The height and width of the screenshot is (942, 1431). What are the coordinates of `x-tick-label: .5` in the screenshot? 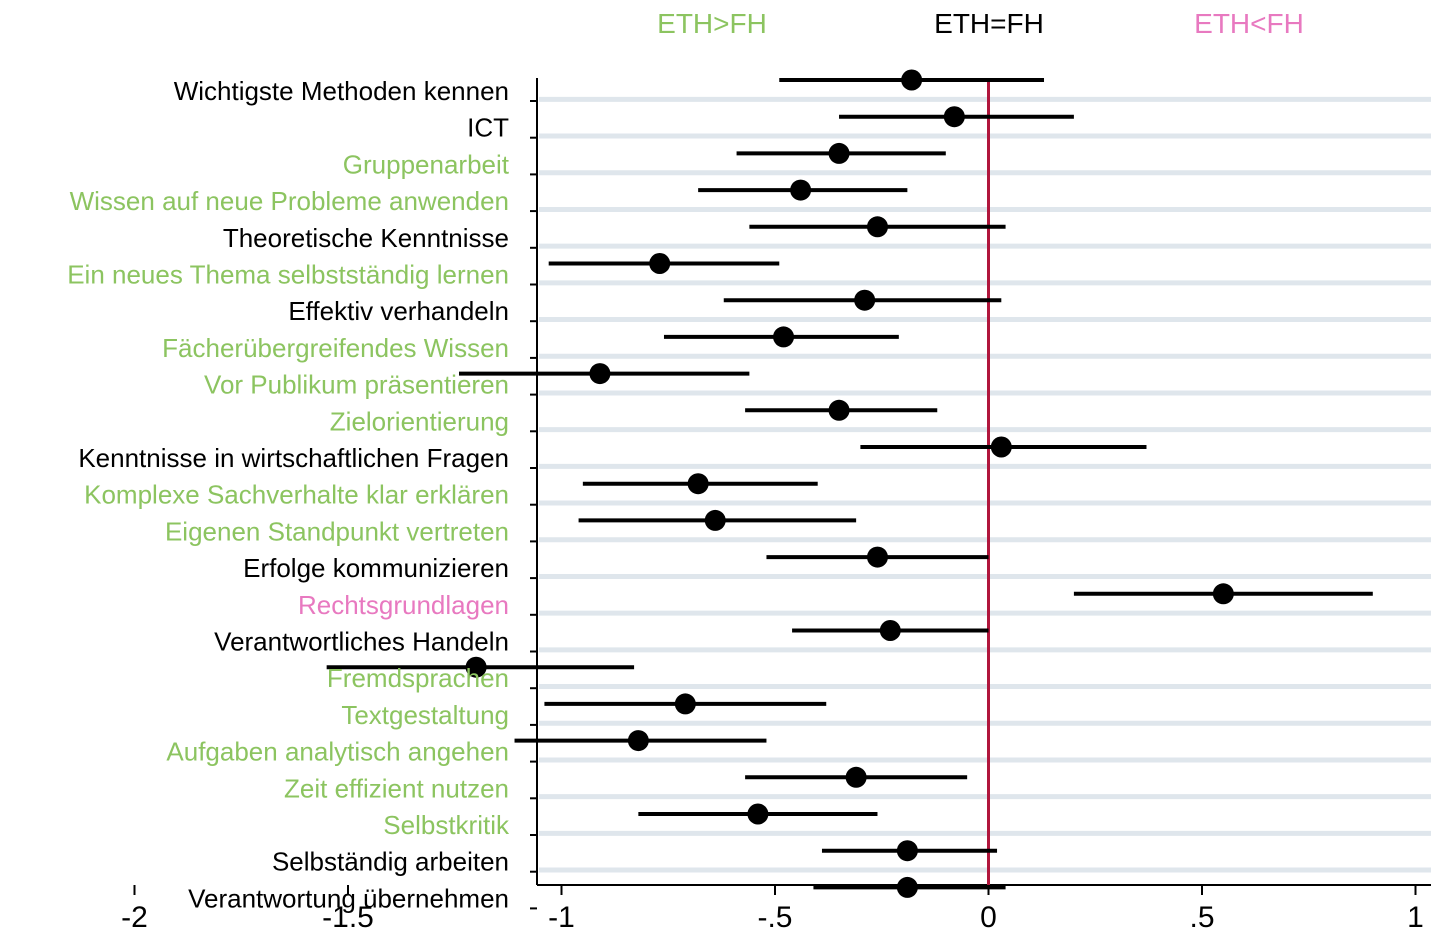 It's located at (1201, 917).